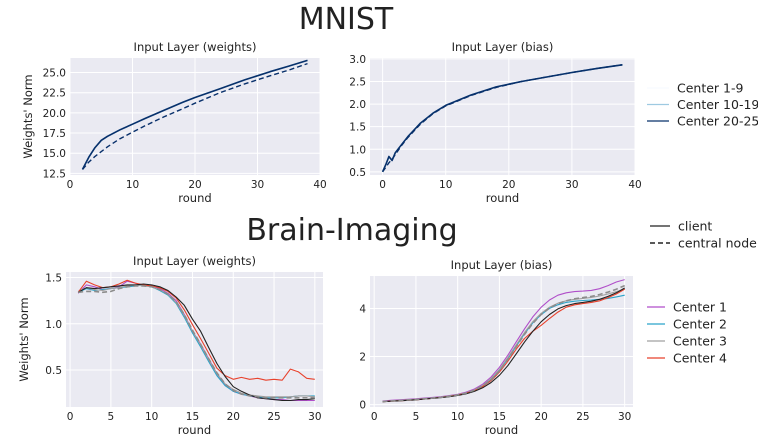 This screenshot has width=758, height=445. I want to click on y-tick-label: 2.0, so click(357, 105).